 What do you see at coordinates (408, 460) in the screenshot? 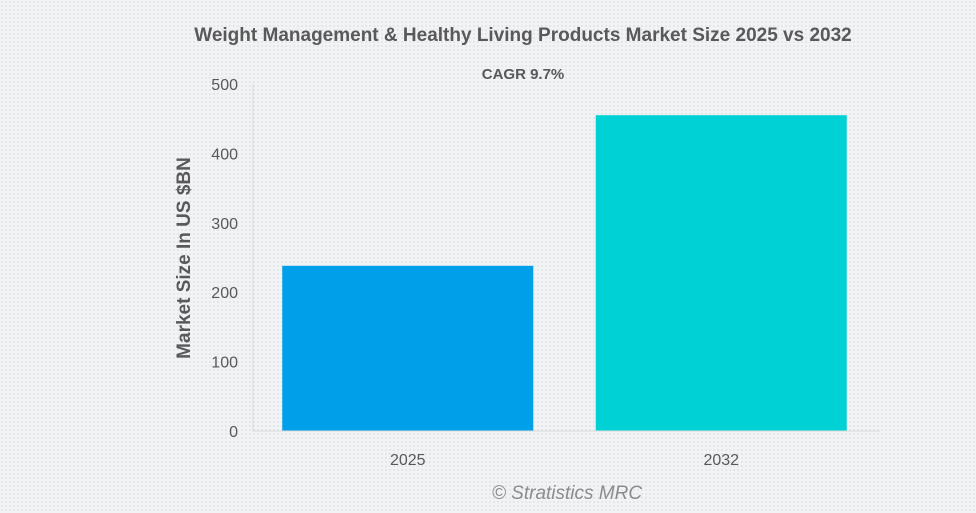
I see `x-tick-label: 2025` at bounding box center [408, 460].